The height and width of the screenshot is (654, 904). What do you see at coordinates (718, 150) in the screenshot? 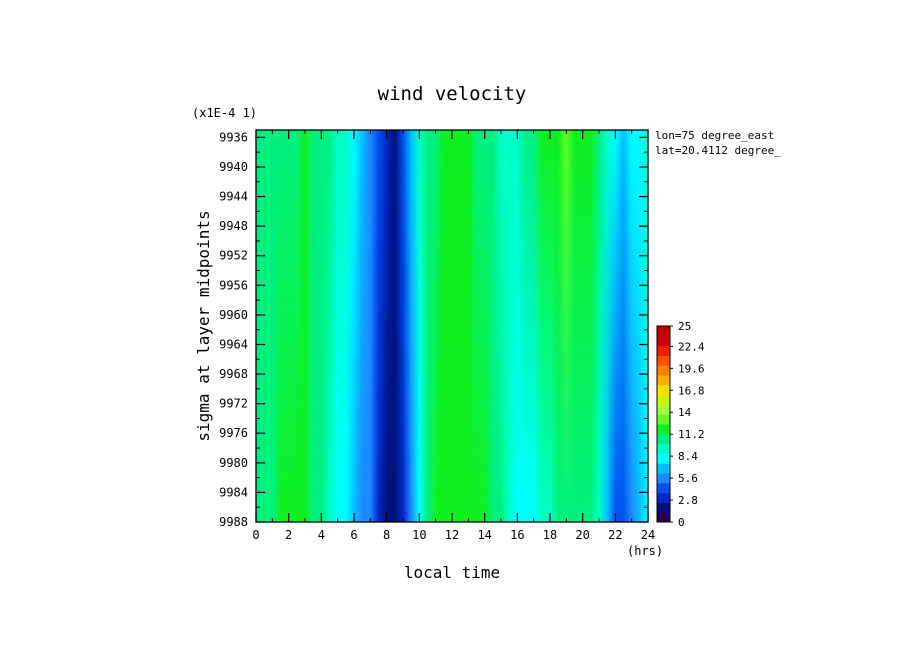
I see `info-lat: lat=20.4112 degree_` at bounding box center [718, 150].